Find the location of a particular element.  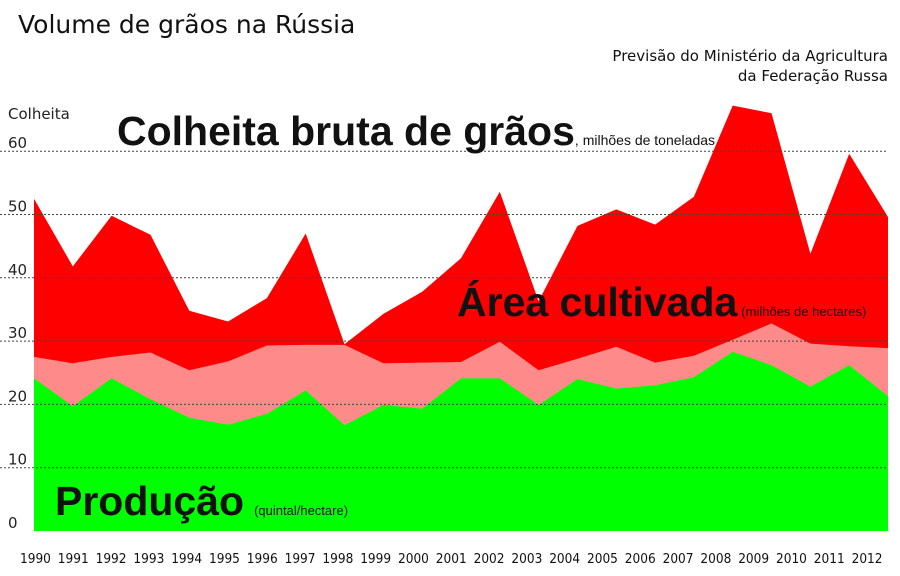

x-tick-label: 2012 is located at coordinates (867, 559).